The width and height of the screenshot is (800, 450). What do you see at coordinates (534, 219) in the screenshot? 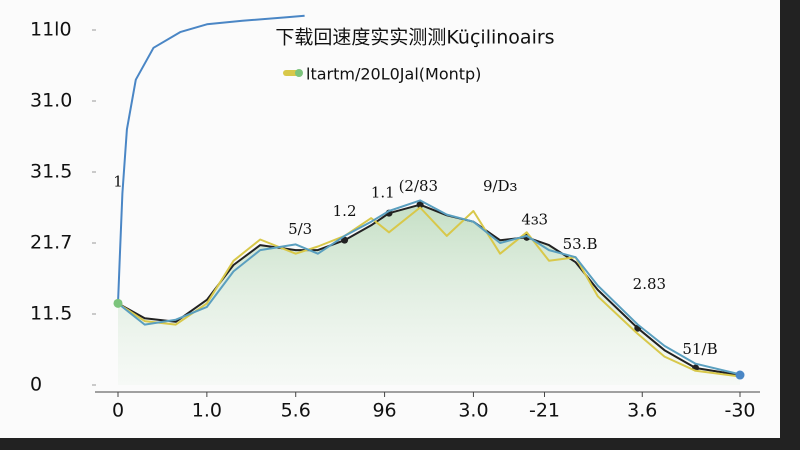
I see `annotation: 4ɜ3` at bounding box center [534, 219].